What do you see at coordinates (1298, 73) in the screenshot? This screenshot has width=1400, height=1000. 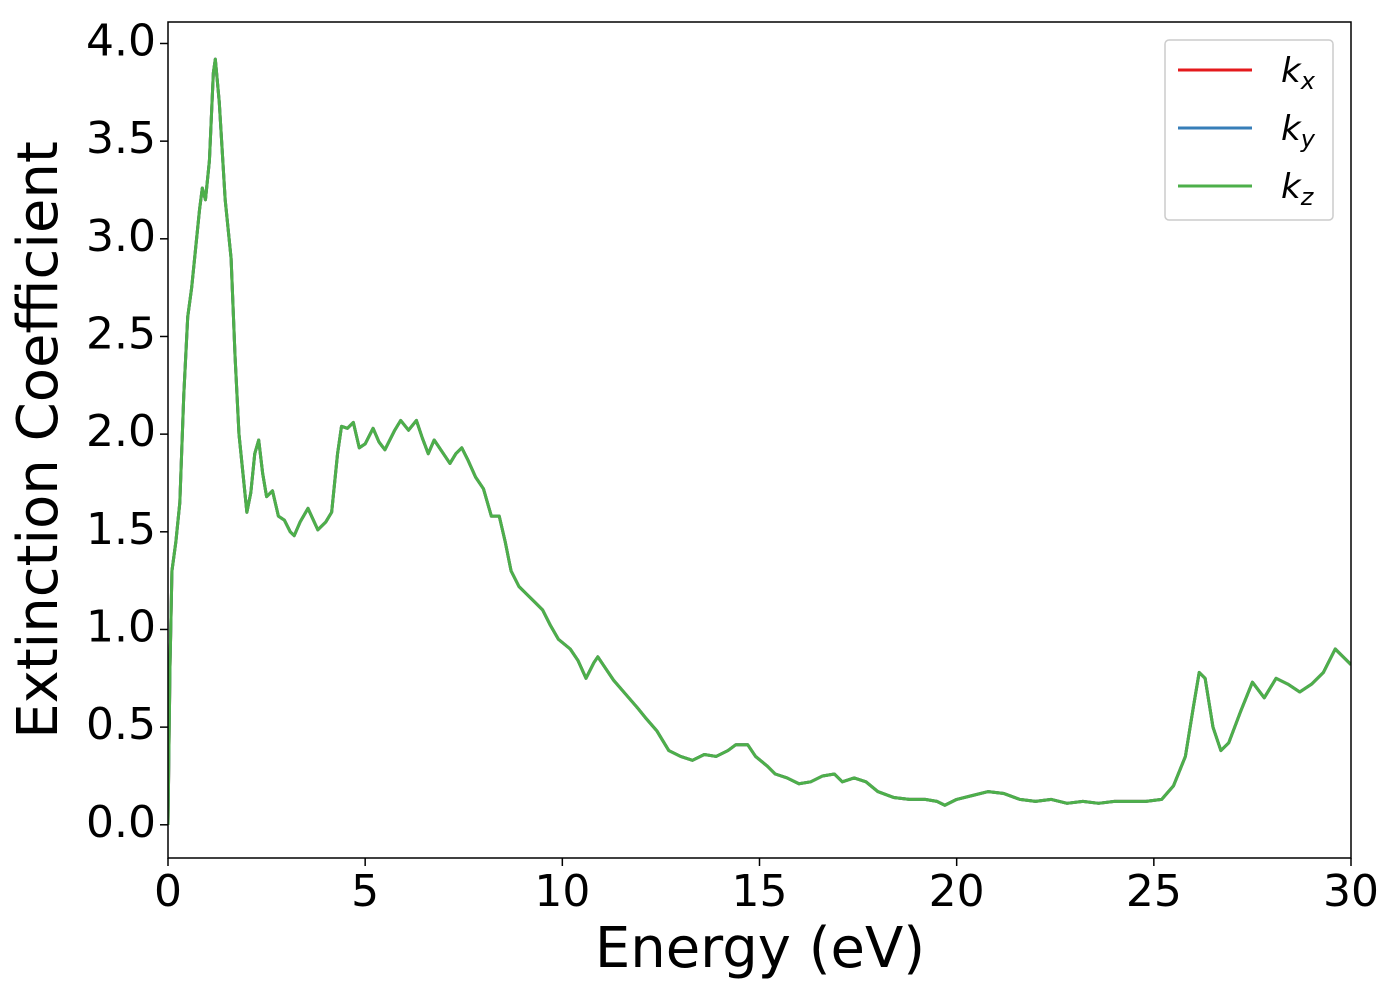 I see `legend-label: kx` at bounding box center [1298, 73].